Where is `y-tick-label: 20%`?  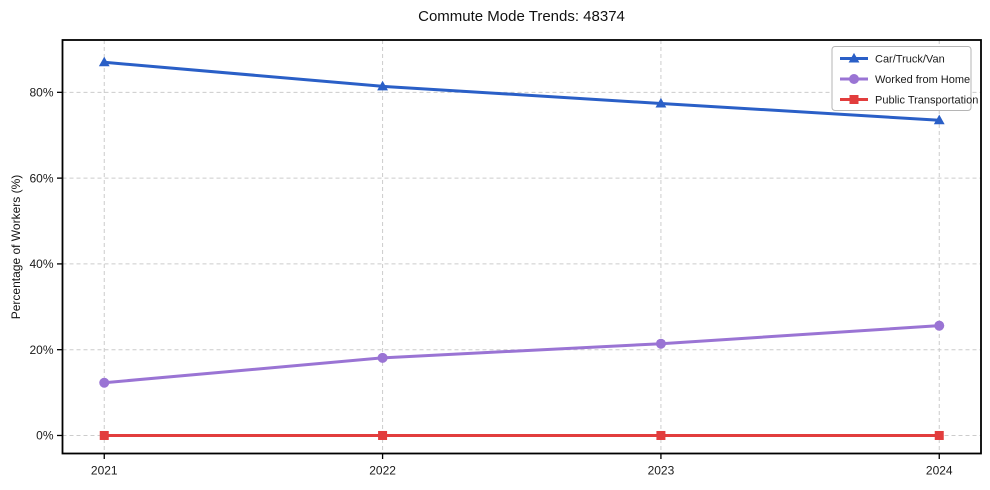
y-tick-label: 20% is located at coordinates (41, 350).